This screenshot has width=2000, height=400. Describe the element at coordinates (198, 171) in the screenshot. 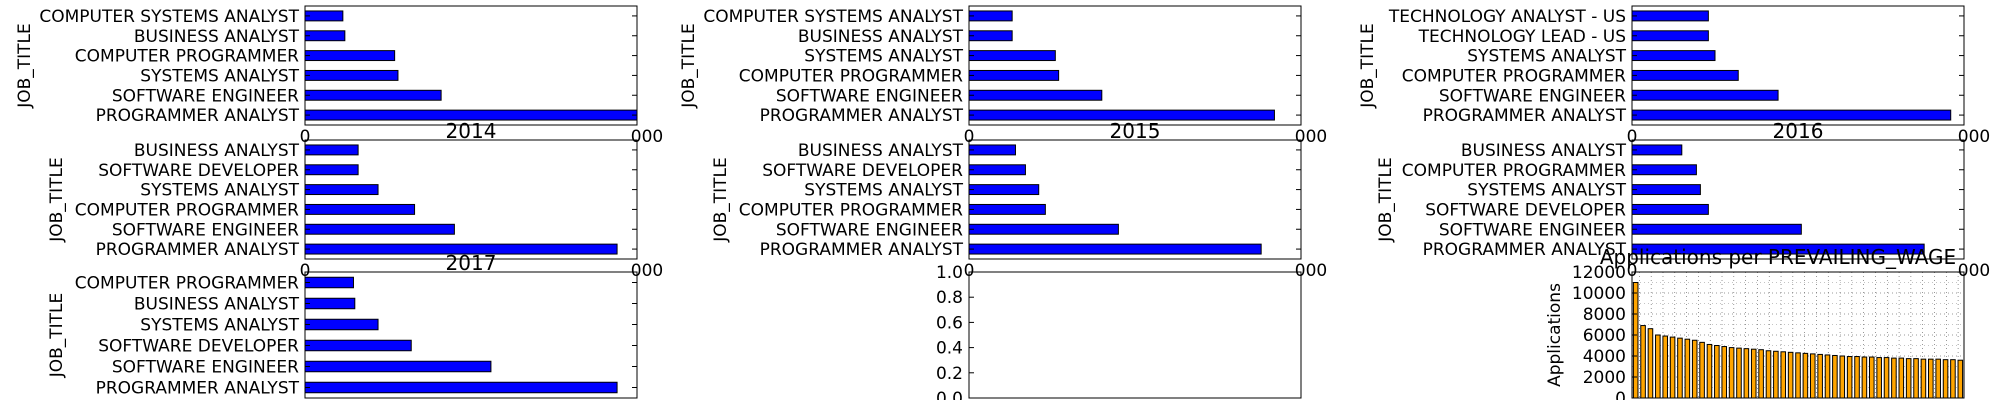

I see `category-label-p3-4: SOFTWARE DEVELOPER` at that location.